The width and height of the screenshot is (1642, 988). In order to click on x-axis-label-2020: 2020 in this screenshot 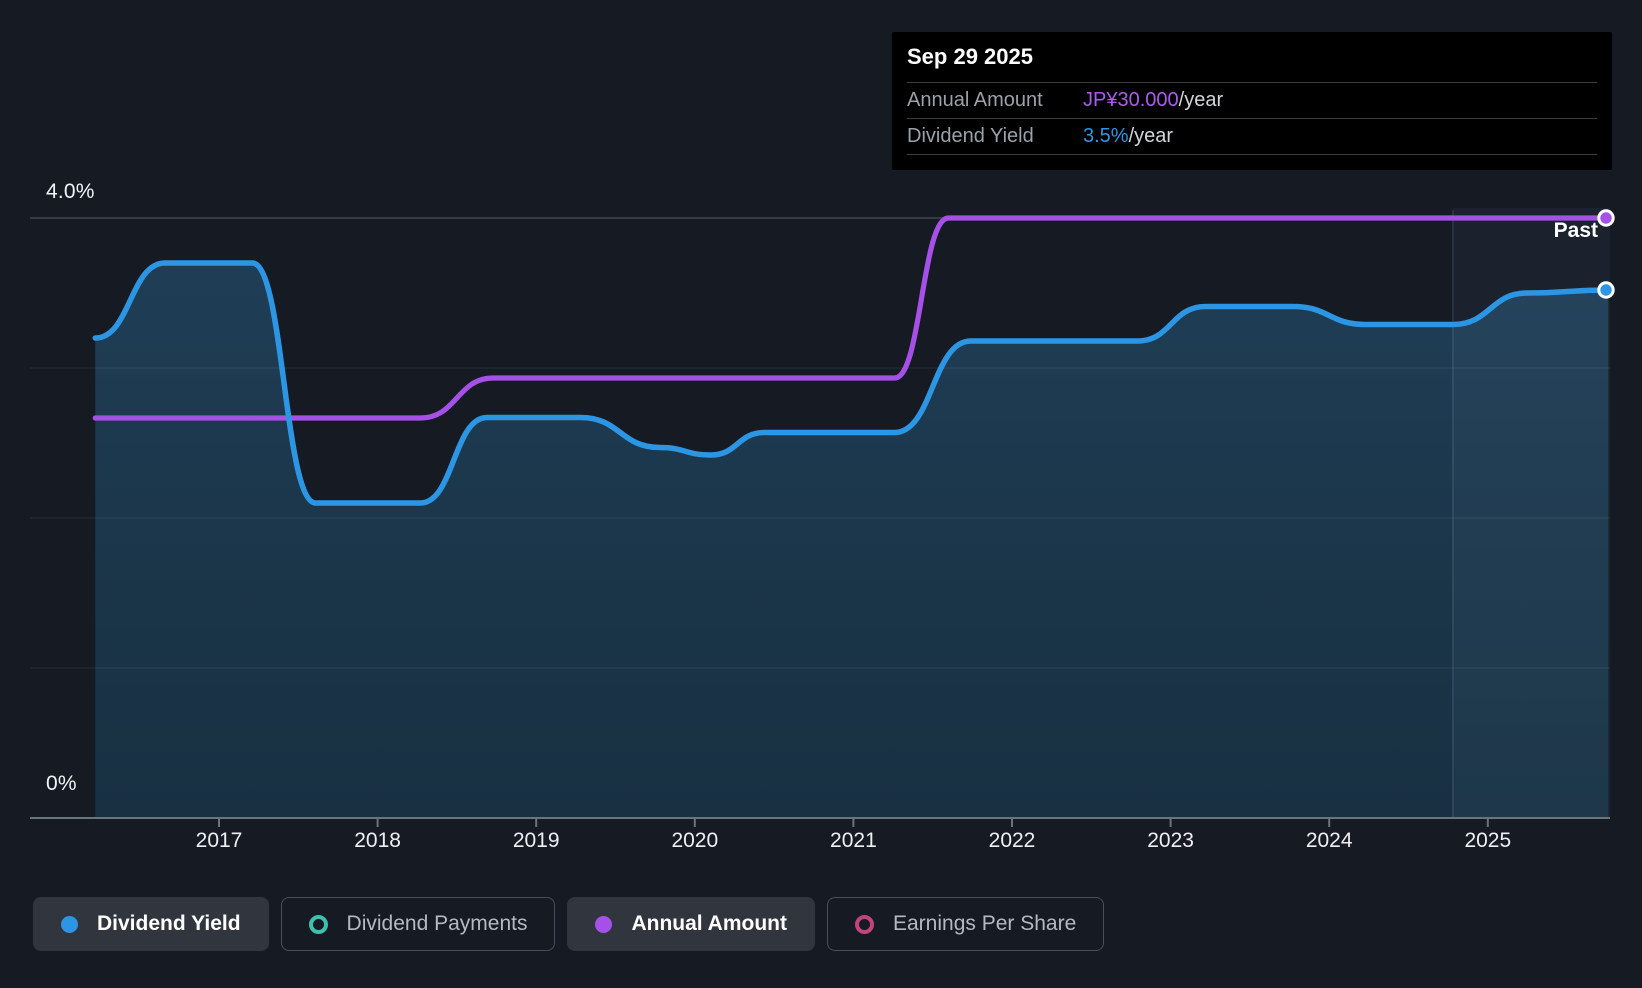, I will do `click(695, 840)`.